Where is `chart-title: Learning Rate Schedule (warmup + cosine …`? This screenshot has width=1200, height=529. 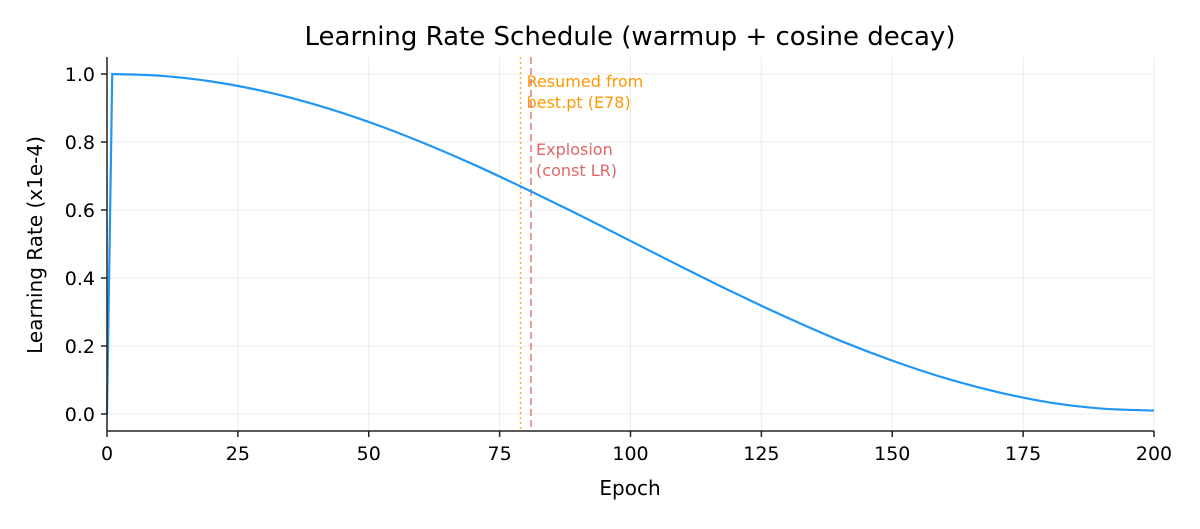 chart-title: Learning Rate Schedule (warmup + cosine … is located at coordinates (630, 37).